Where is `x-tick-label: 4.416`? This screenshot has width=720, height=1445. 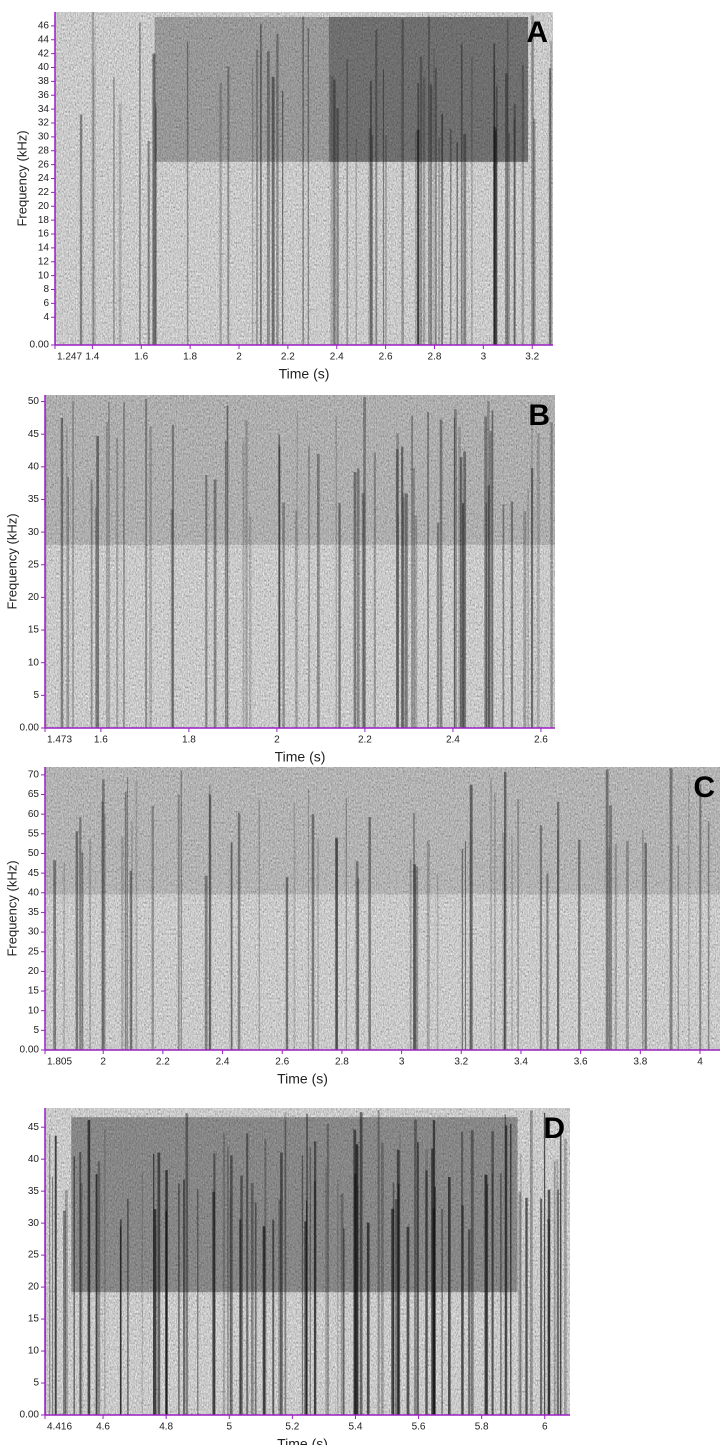
x-tick-label: 4.416 is located at coordinates (59, 1427).